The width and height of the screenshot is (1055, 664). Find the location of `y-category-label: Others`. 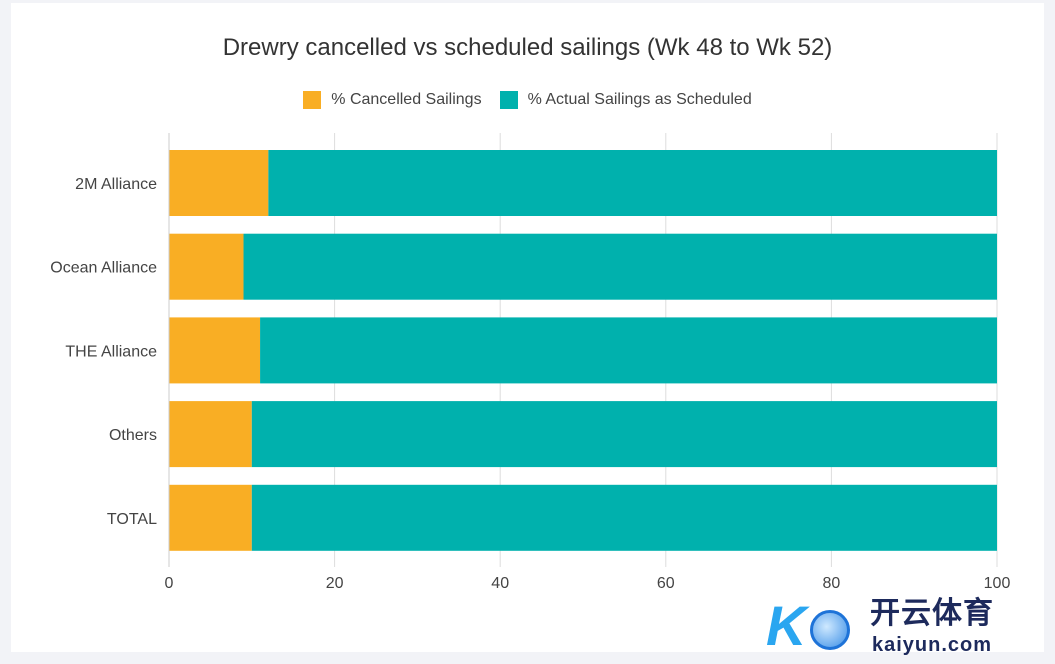

y-category-label: Others is located at coordinates (133, 435).